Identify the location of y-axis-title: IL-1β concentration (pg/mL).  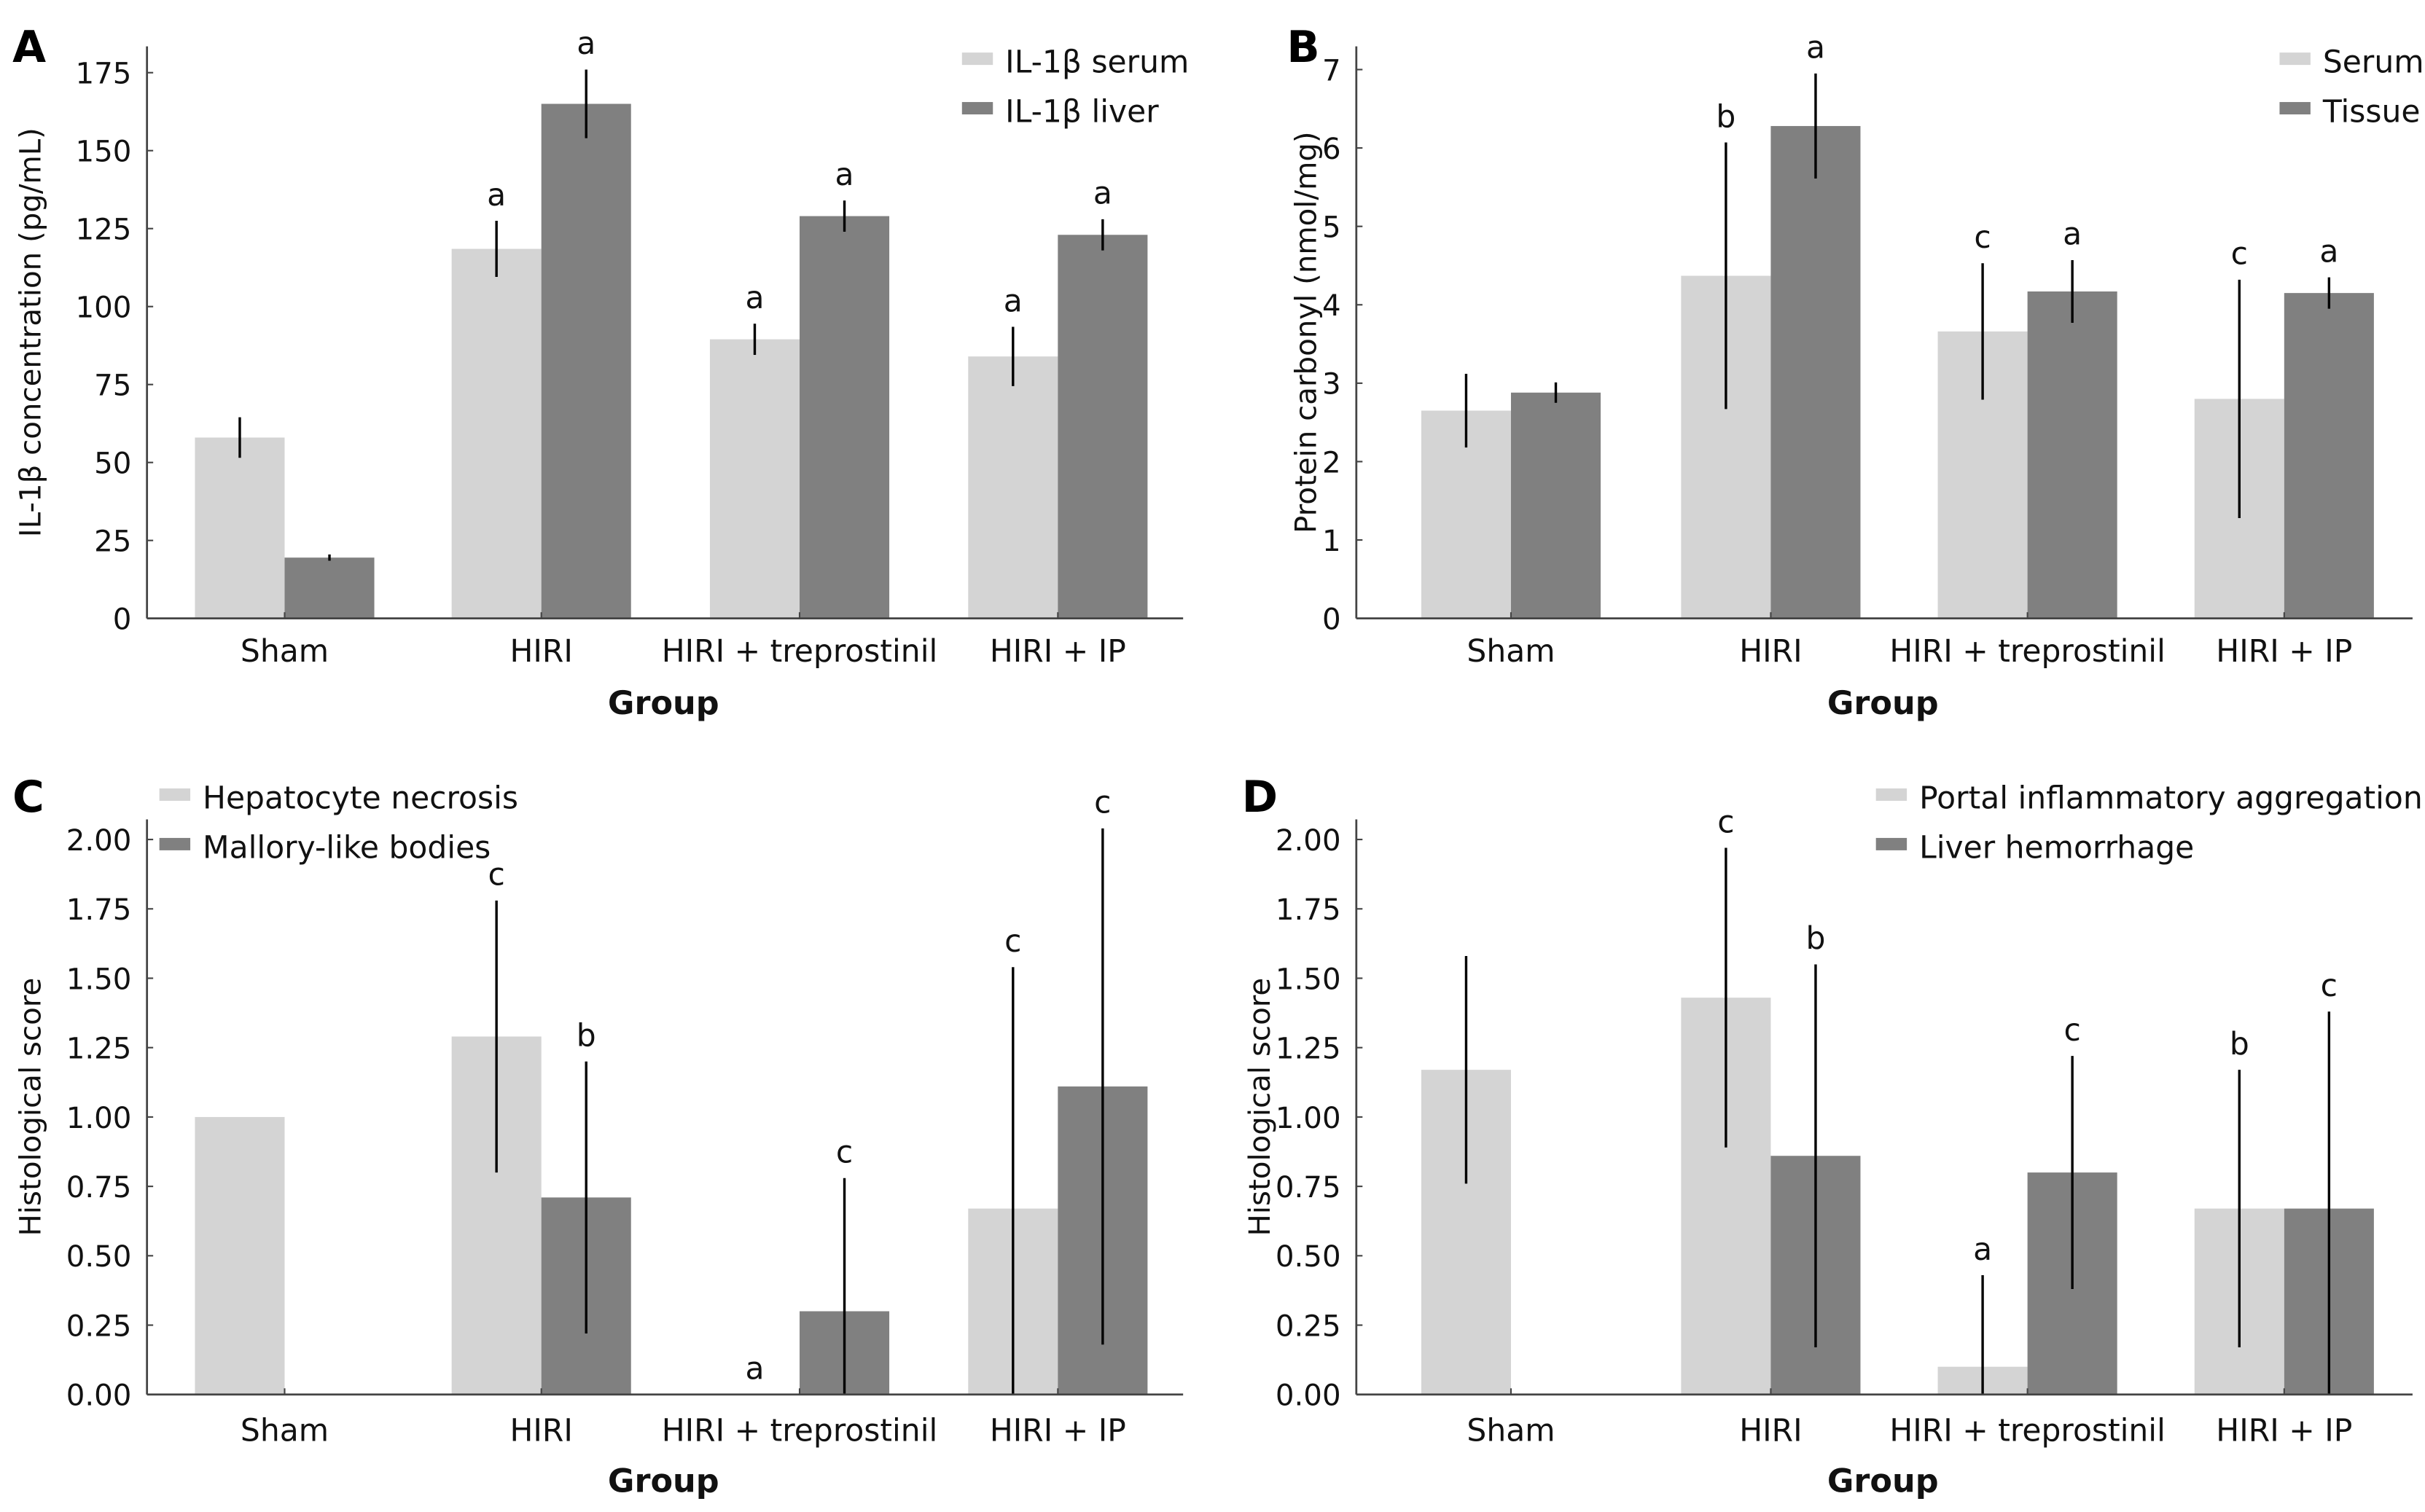
(30, 332).